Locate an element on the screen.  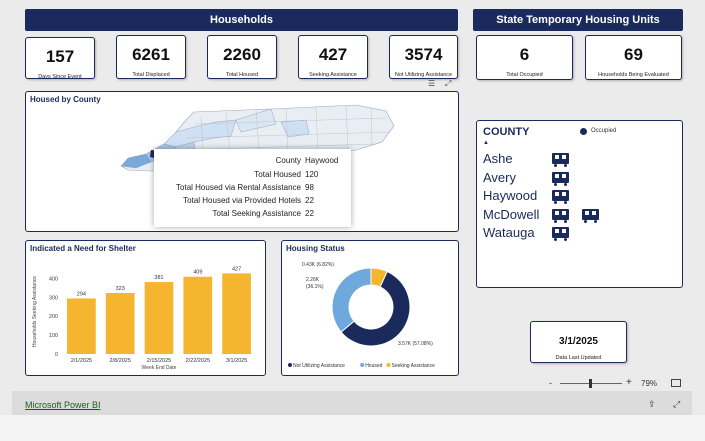
tooltip-key: County is located at coordinates (288, 160).